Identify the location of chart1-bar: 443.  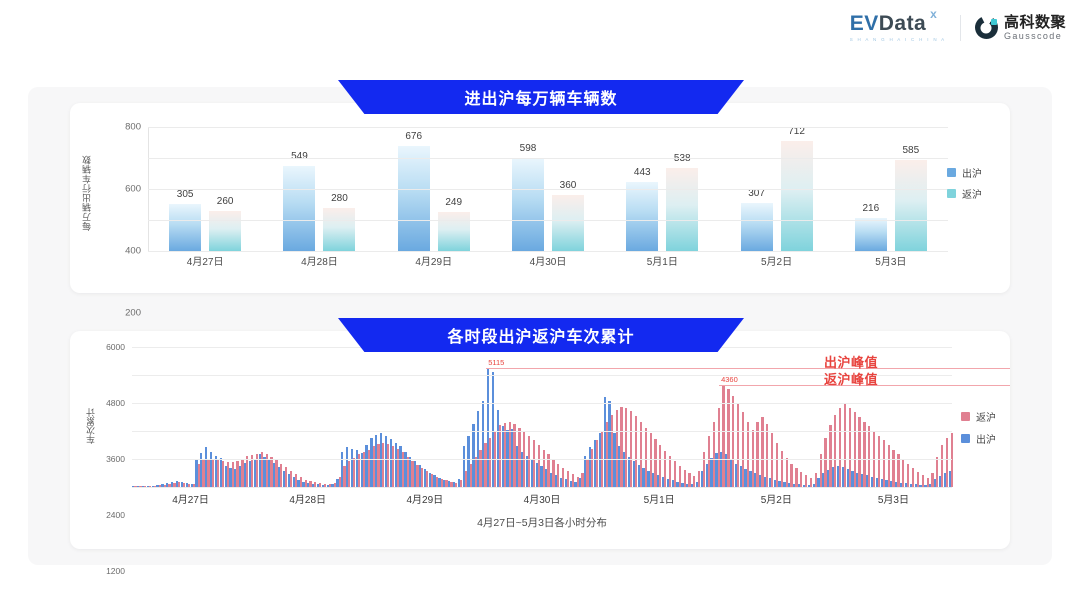
(642, 209).